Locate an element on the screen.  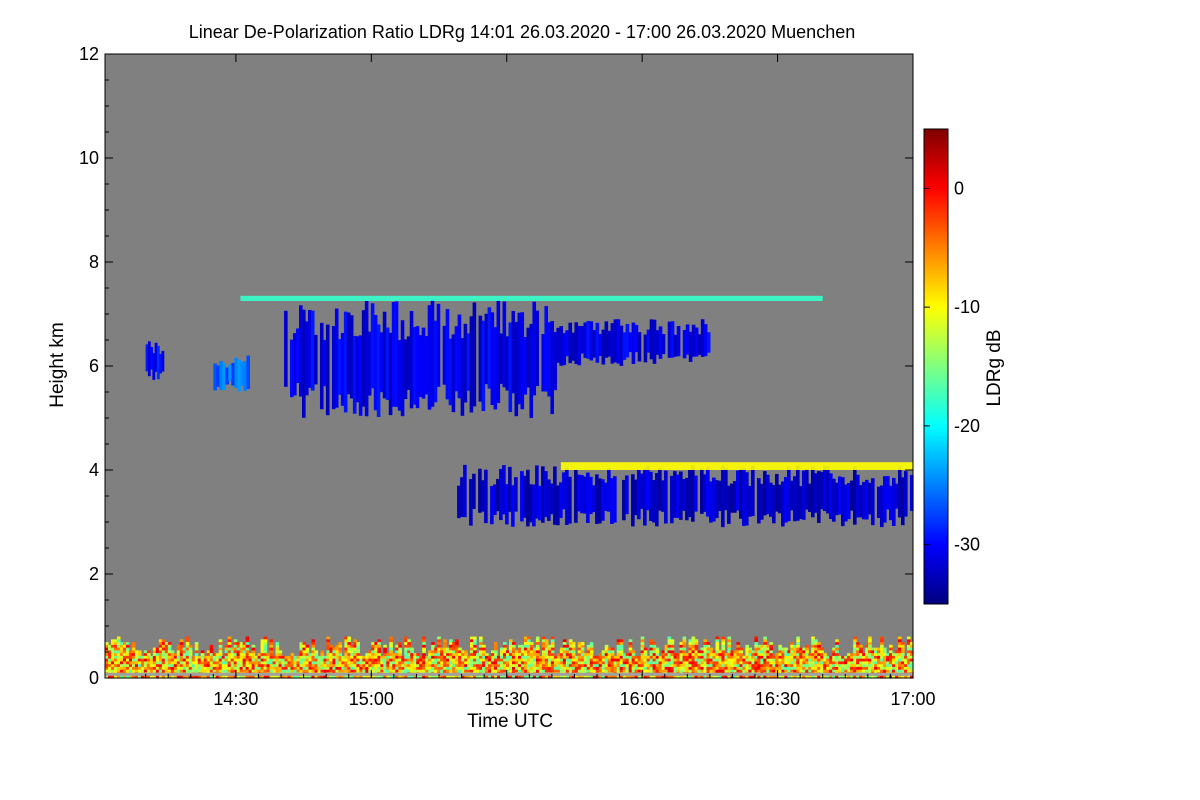
x-tick-label: 15:00 is located at coordinates (371, 699).